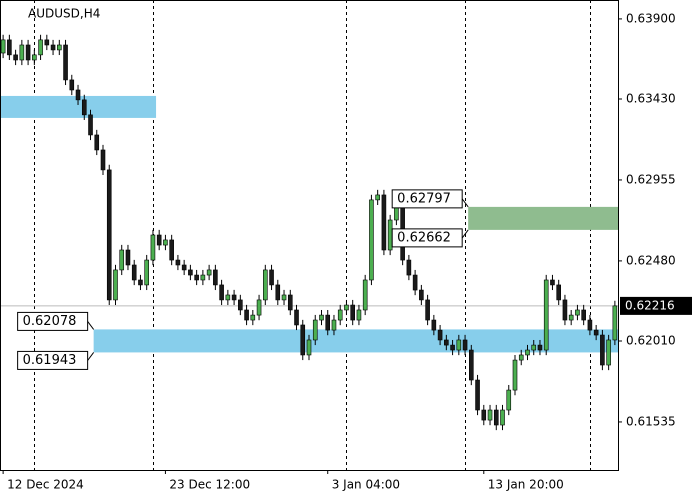 Image resolution: width=700 pixels, height=500 pixels. Describe the element at coordinates (651, 99) in the screenshot. I see `y-tick-label: 0.63430` at that location.